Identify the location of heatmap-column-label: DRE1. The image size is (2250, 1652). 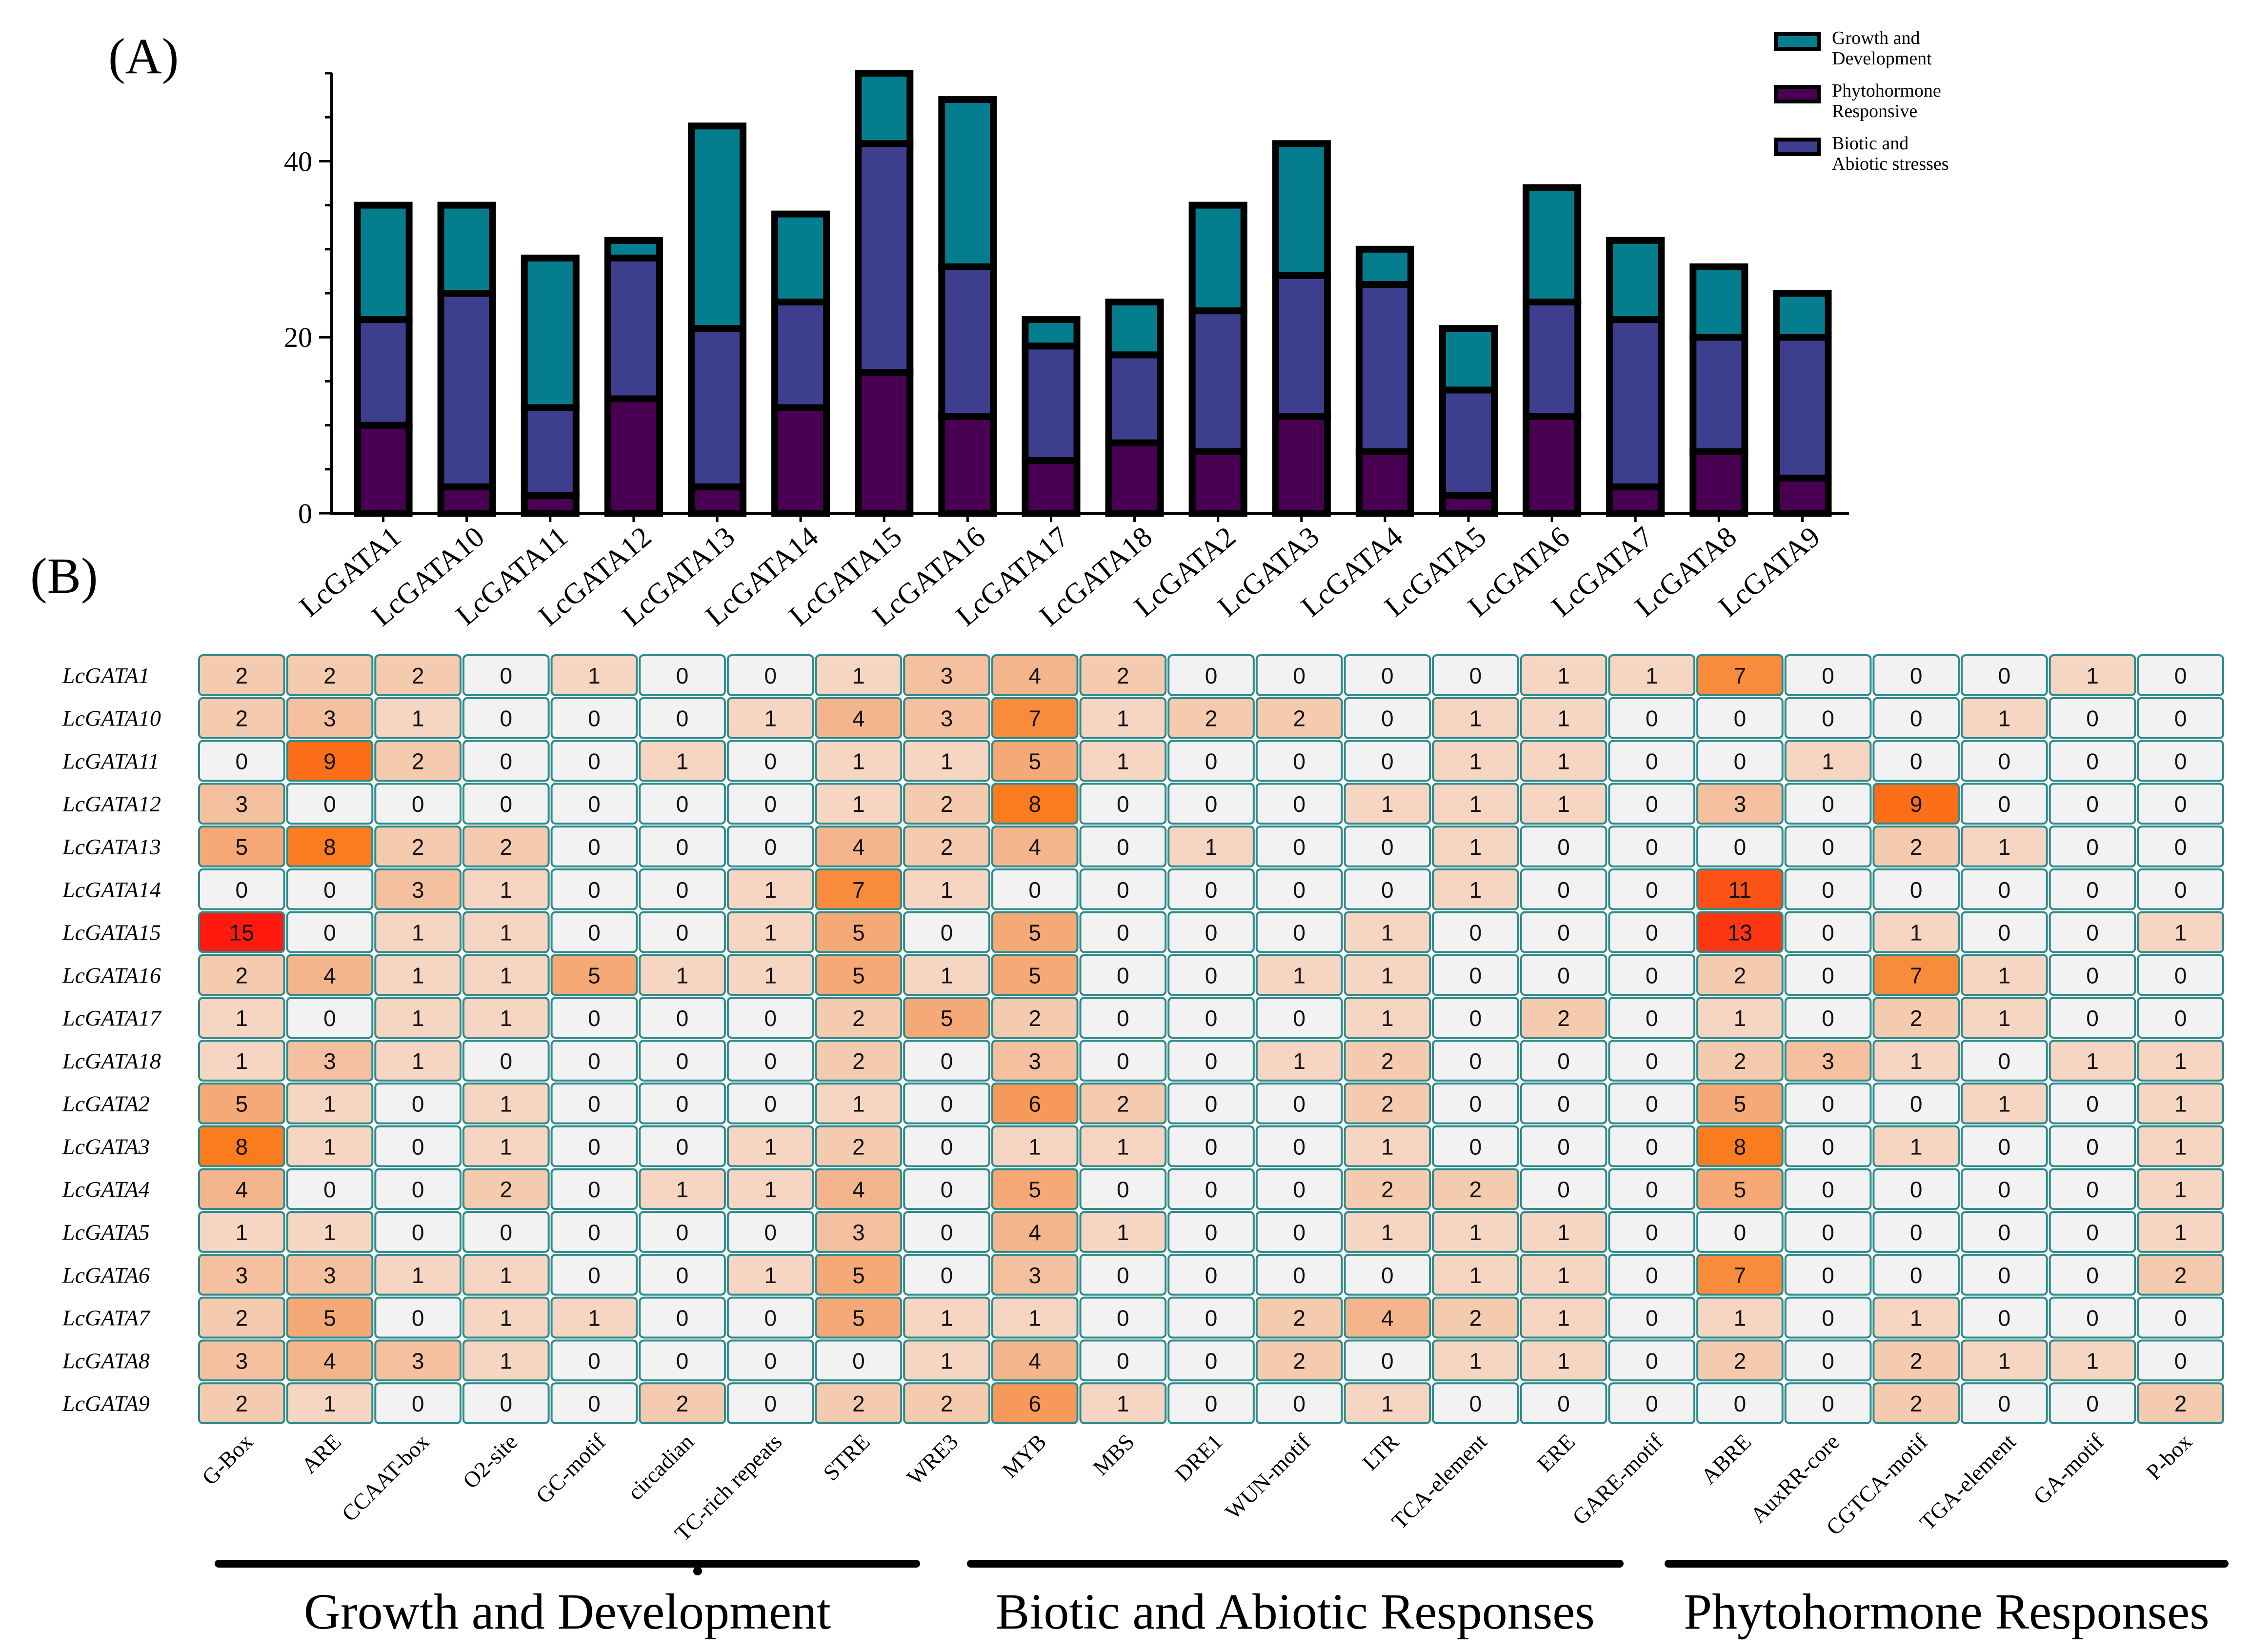
(1198, 1457).